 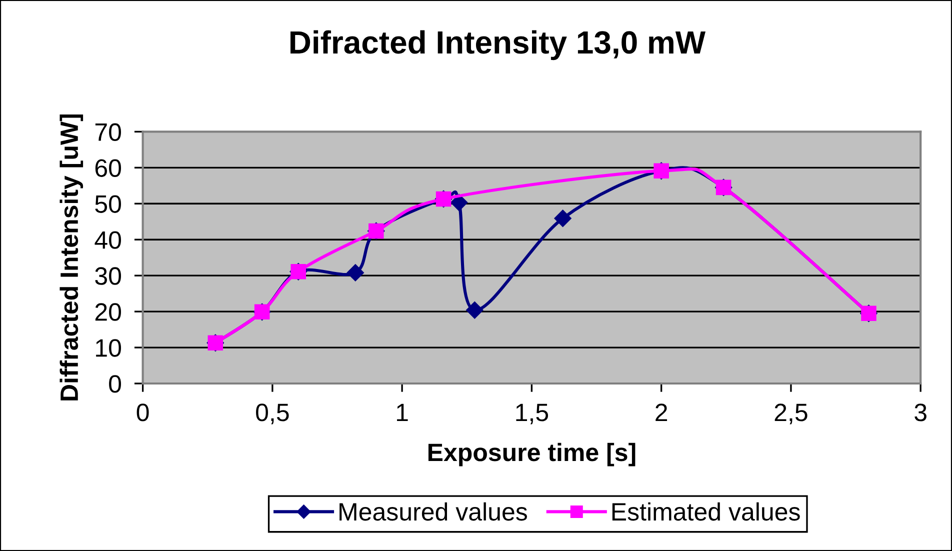 What do you see at coordinates (108, 312) in the screenshot?
I see `y-tick-label: 20` at bounding box center [108, 312].